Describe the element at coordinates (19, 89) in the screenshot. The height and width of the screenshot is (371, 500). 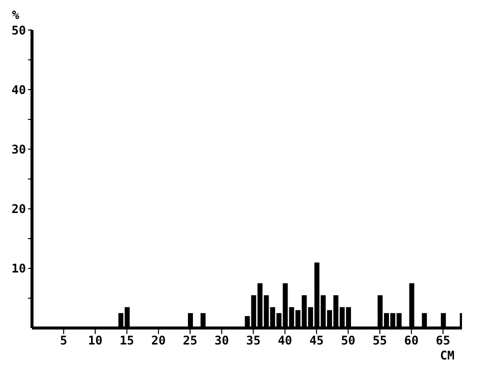
I see `y-tick-label: 40` at that location.